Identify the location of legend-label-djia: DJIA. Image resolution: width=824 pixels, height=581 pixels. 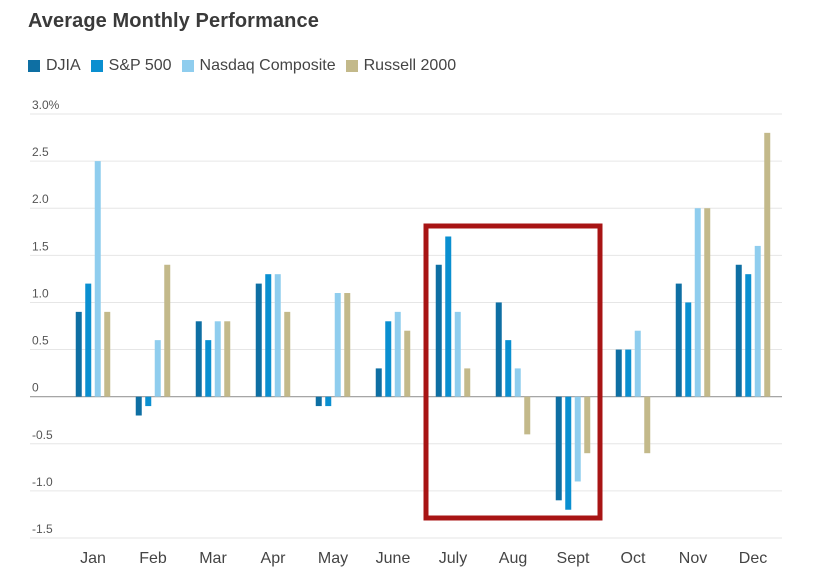
(63, 65).